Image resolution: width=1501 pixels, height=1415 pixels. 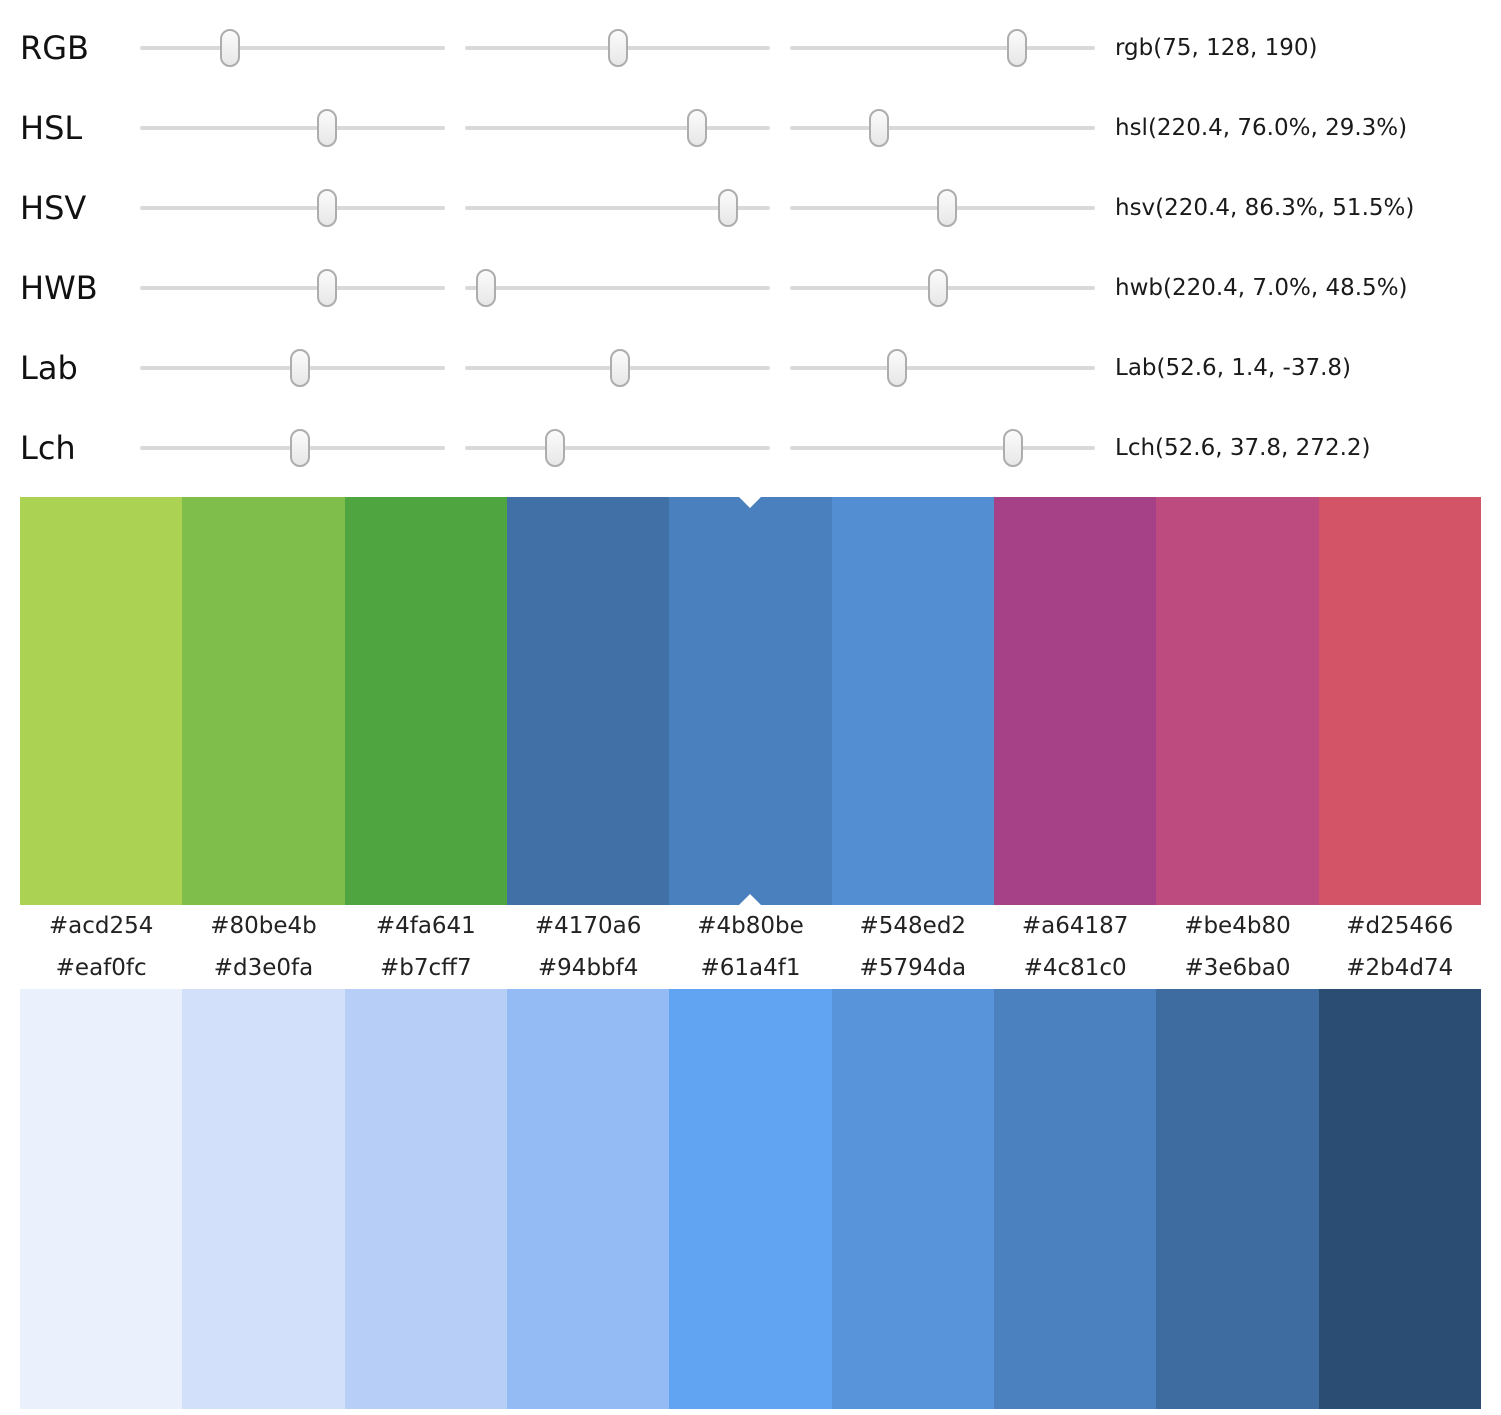 I want to click on colorspace-label-hwb: HWB, so click(x=59, y=288).